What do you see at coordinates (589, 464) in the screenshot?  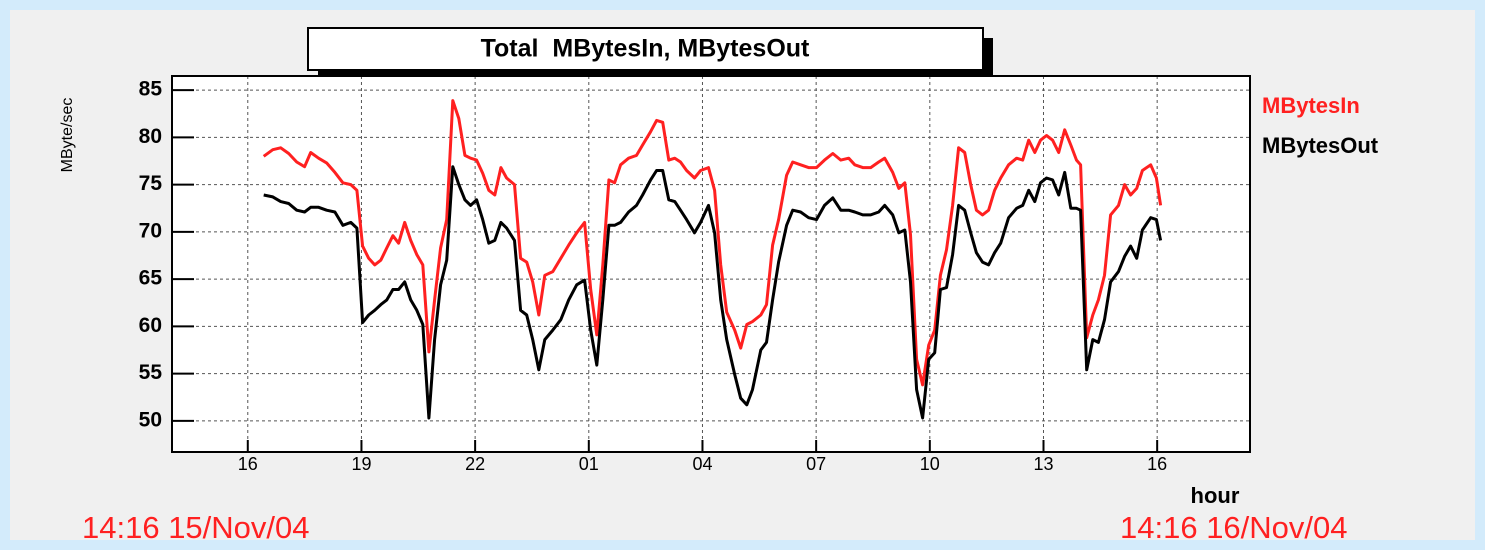 I see `x-tick-label: 01` at bounding box center [589, 464].